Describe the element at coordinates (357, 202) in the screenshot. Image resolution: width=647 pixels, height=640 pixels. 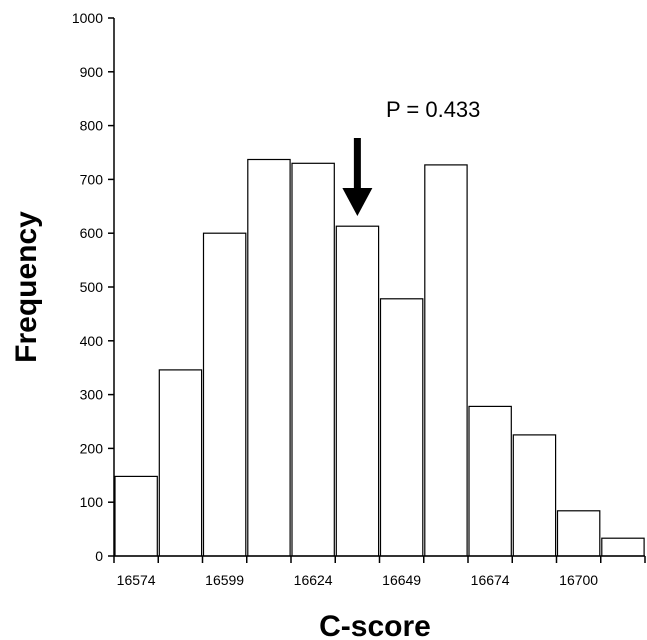
I see `arrow-head` at that location.